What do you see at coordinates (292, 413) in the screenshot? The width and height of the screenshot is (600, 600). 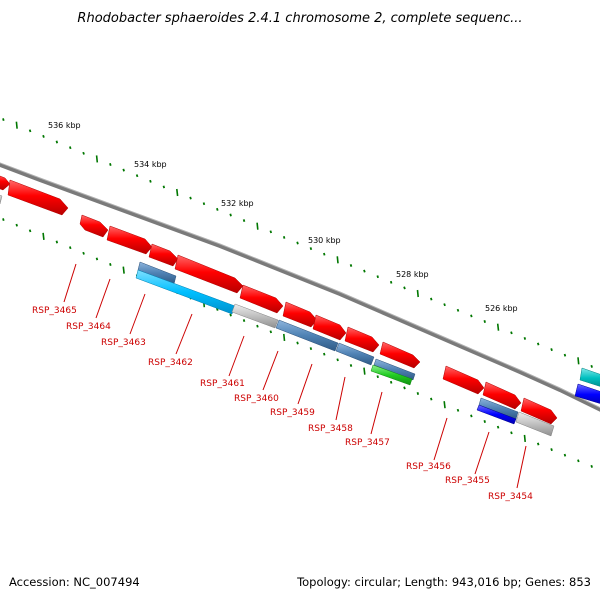 I see `gene-label: RSP_3459` at bounding box center [292, 413].